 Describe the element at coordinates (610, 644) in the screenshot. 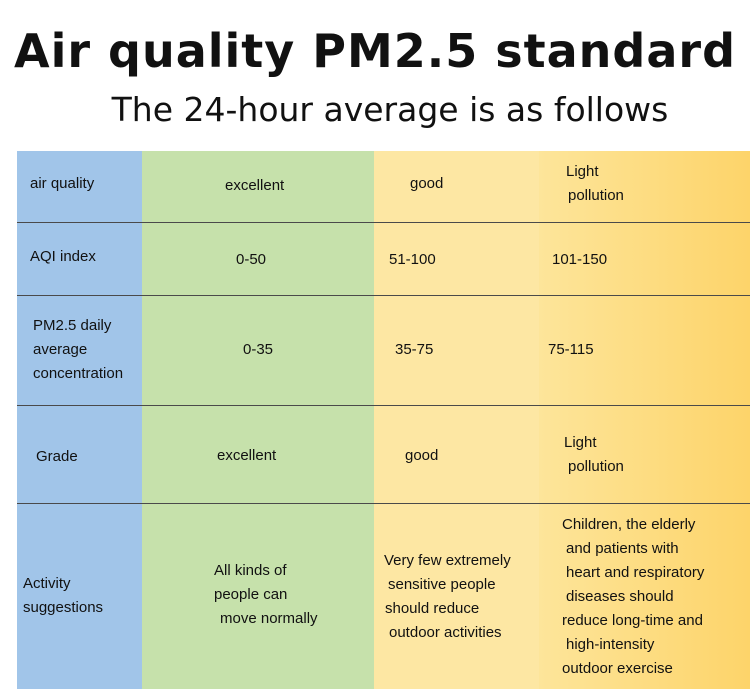

I see `cell-activity-light-line6: high-intensity` at that location.